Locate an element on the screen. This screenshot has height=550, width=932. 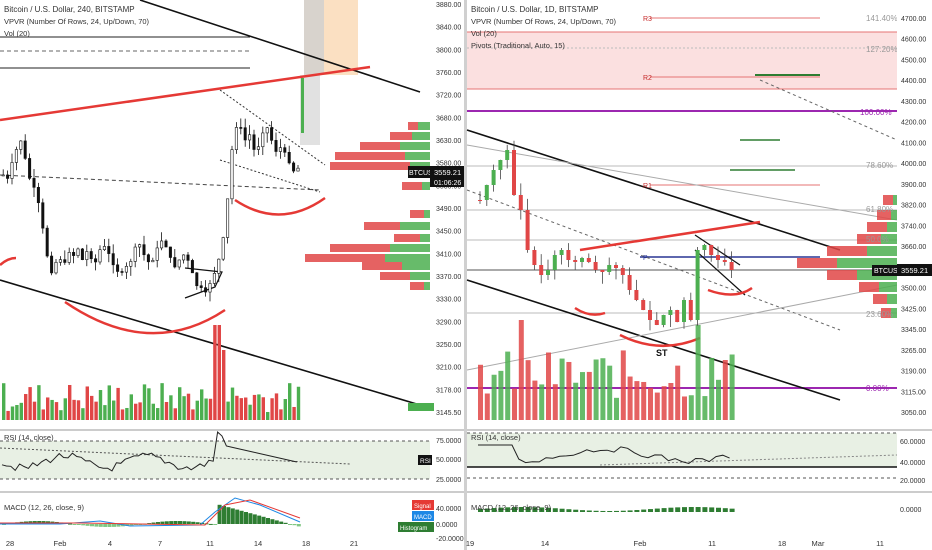
price-tick-label: 3330.00 is located at coordinates (448, 300).